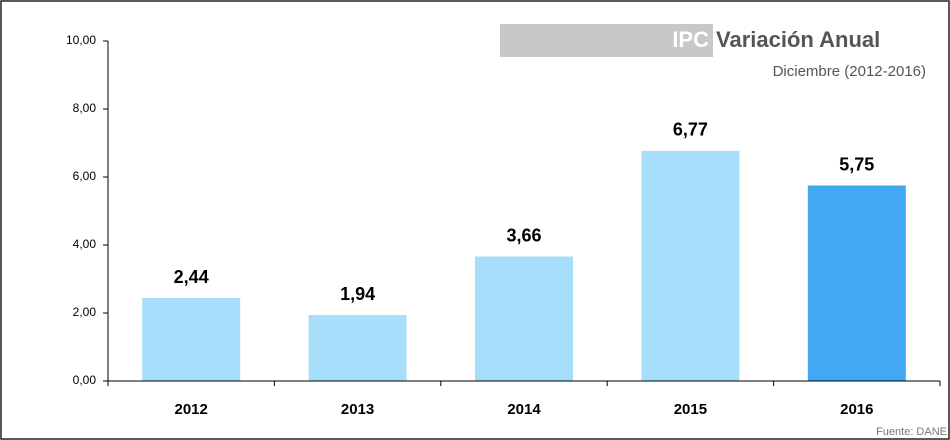 Image resolution: width=950 pixels, height=440 pixels. What do you see at coordinates (523, 235) in the screenshot?
I see `value-label: 3,66` at bounding box center [523, 235].